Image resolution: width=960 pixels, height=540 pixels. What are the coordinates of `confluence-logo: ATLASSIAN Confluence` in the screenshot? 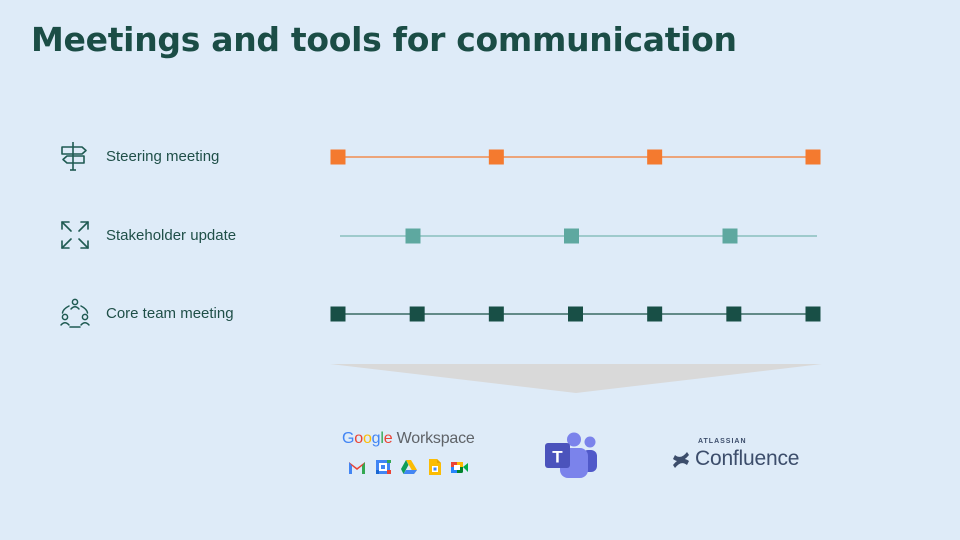 It's located at (745, 456).